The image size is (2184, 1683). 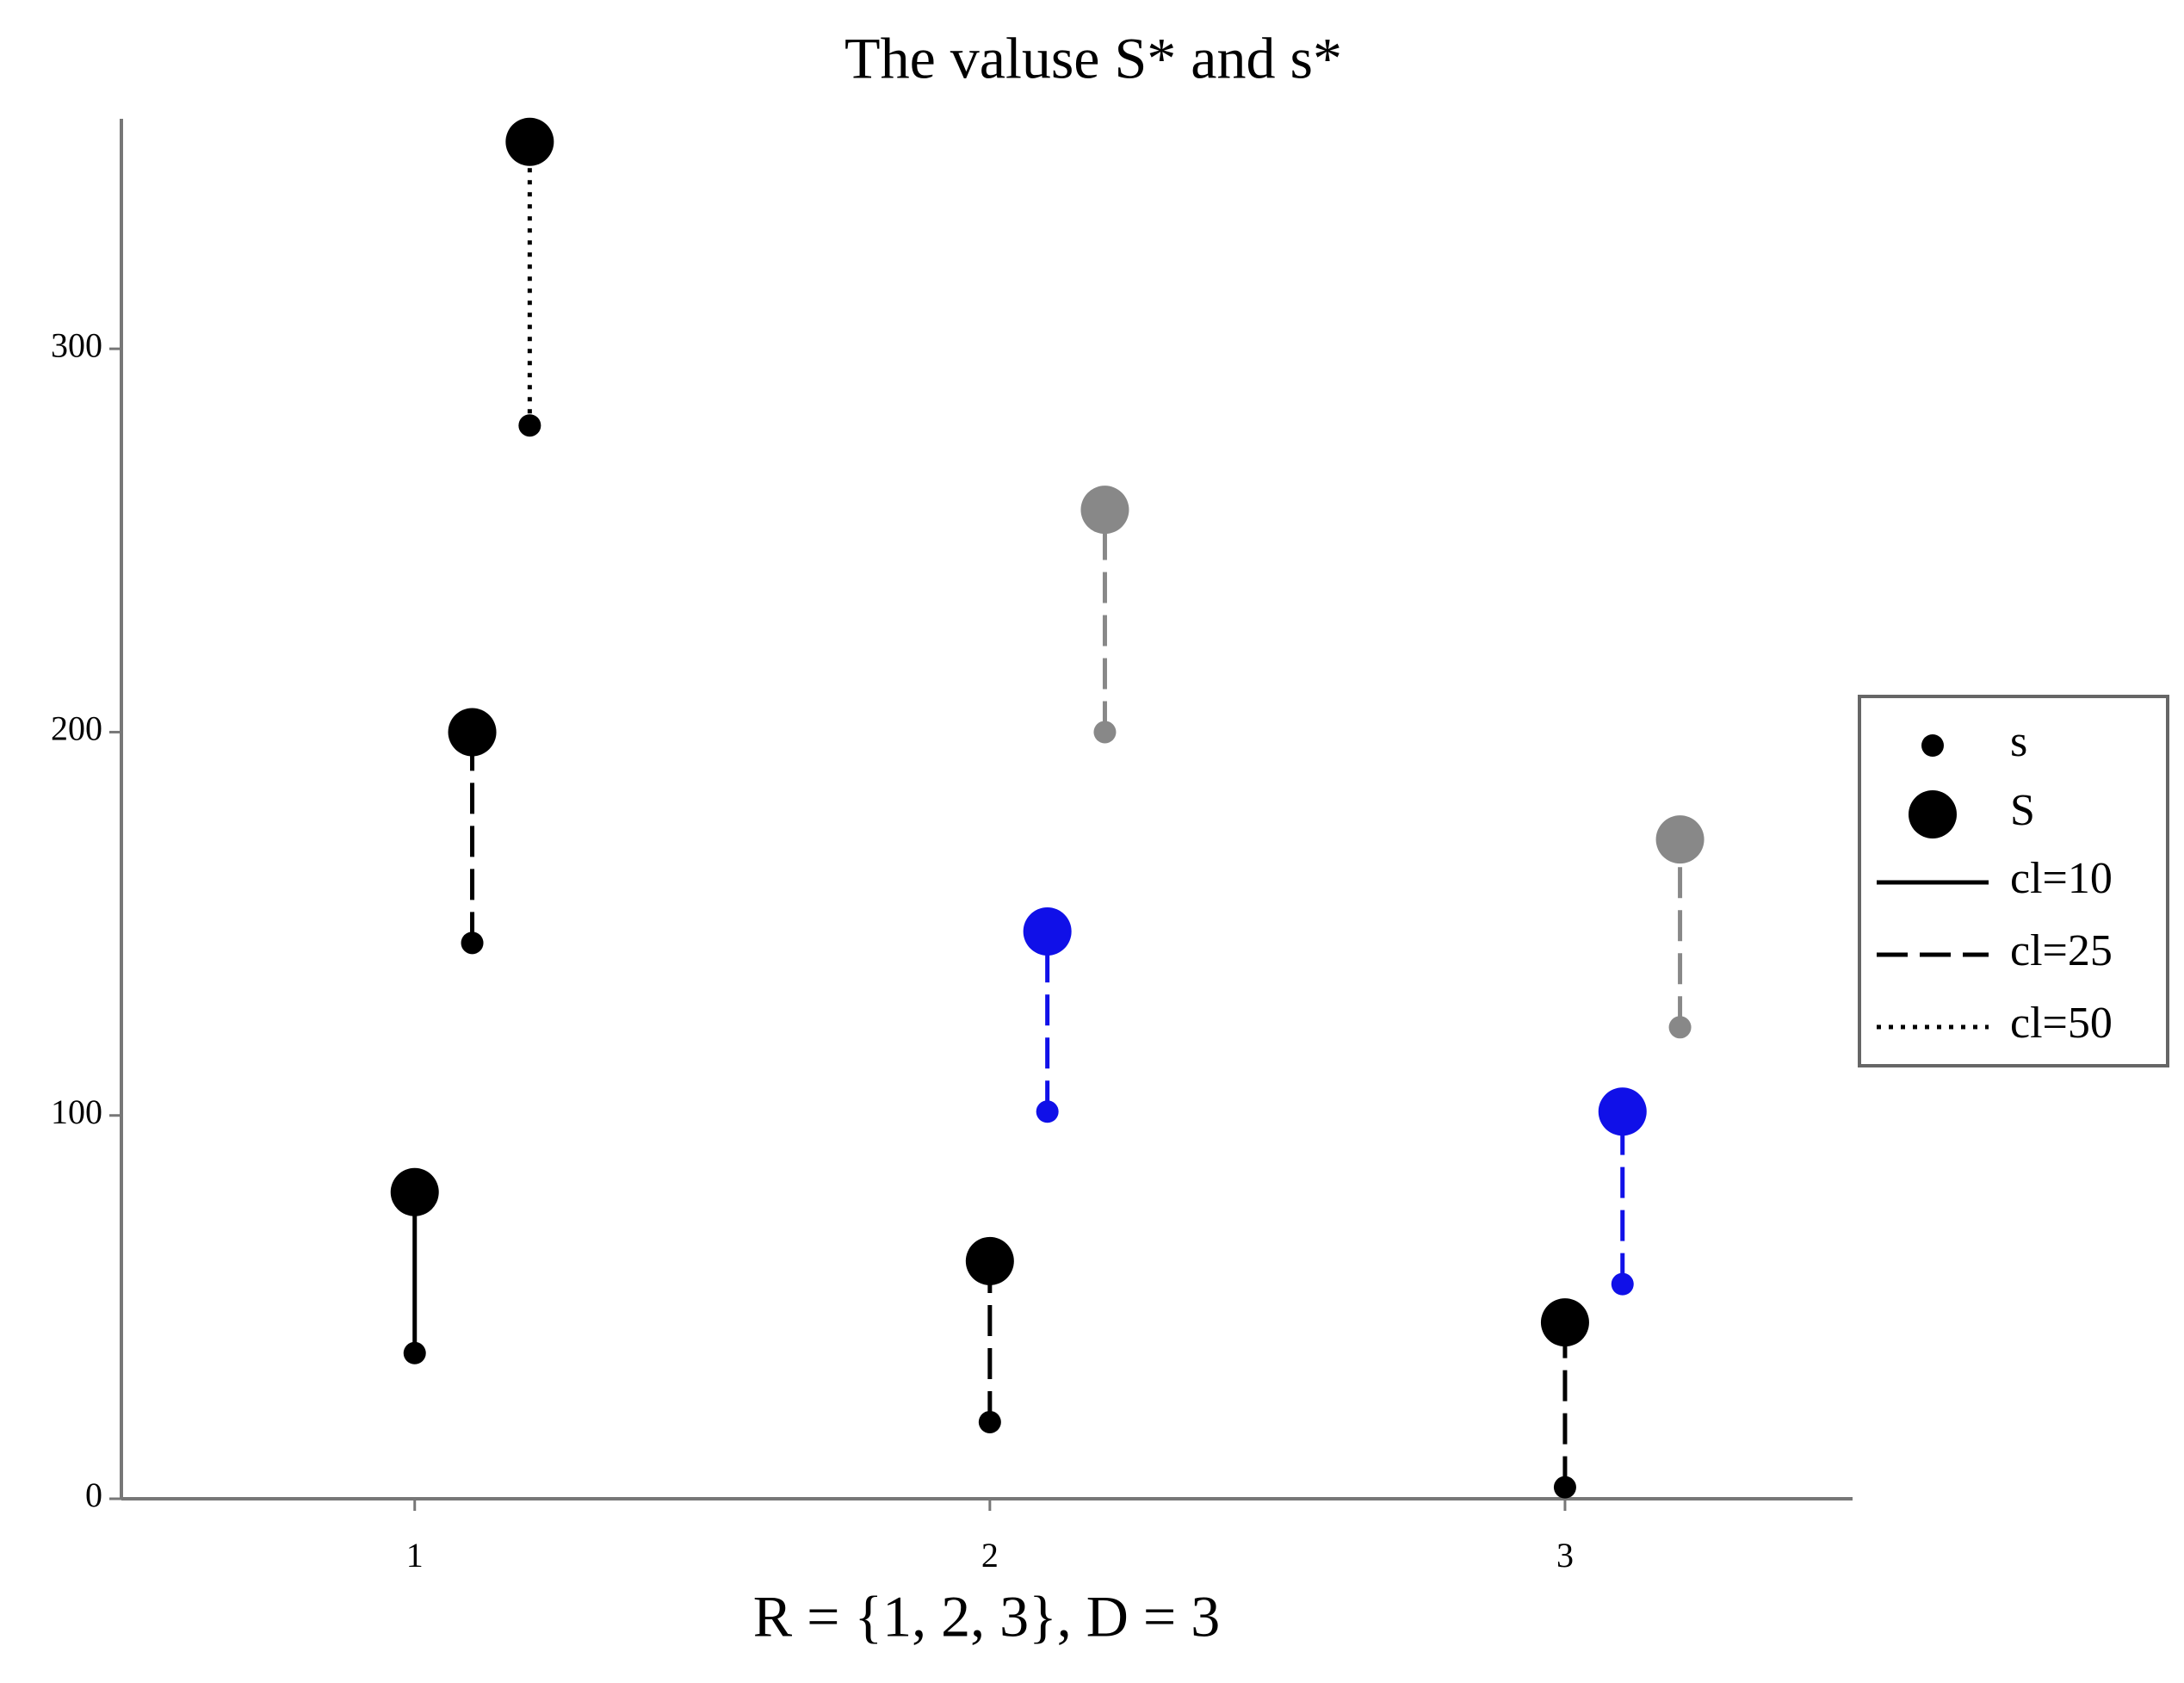 I want to click on legend-label: S, so click(x=2023, y=810).